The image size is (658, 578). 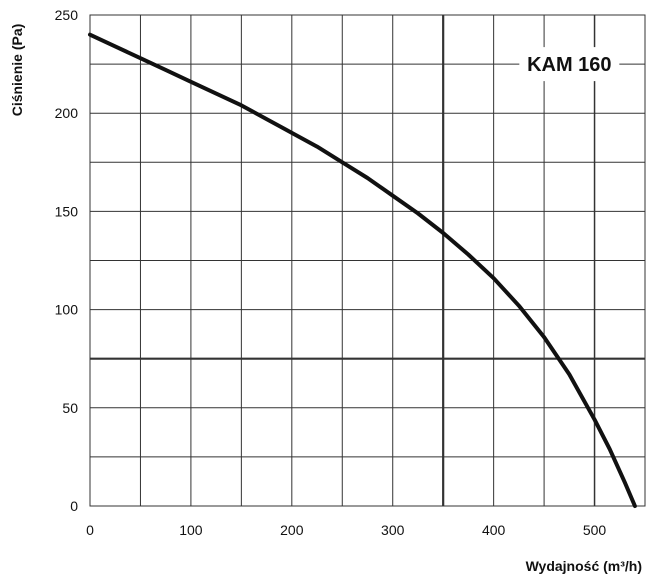 What do you see at coordinates (74, 506) in the screenshot?
I see `y-tick-label: 0` at bounding box center [74, 506].